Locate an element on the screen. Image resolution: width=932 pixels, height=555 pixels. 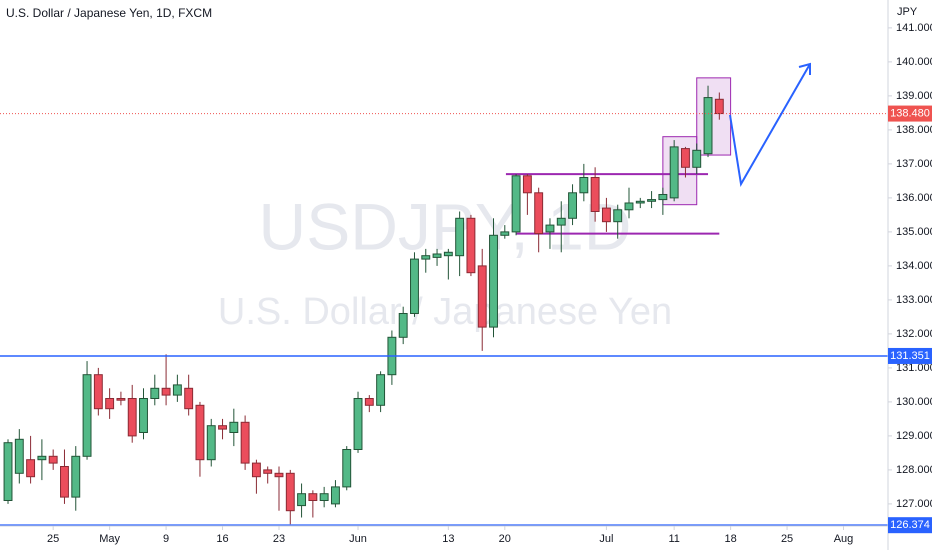
y-tick-label: 140.000 is located at coordinates (914, 62).